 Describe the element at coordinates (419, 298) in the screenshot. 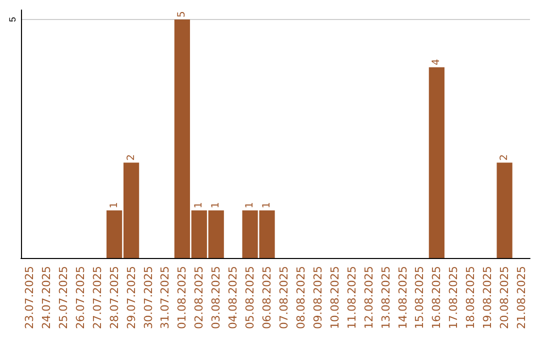

I see `x-tick-label: 15.08.2025` at that location.